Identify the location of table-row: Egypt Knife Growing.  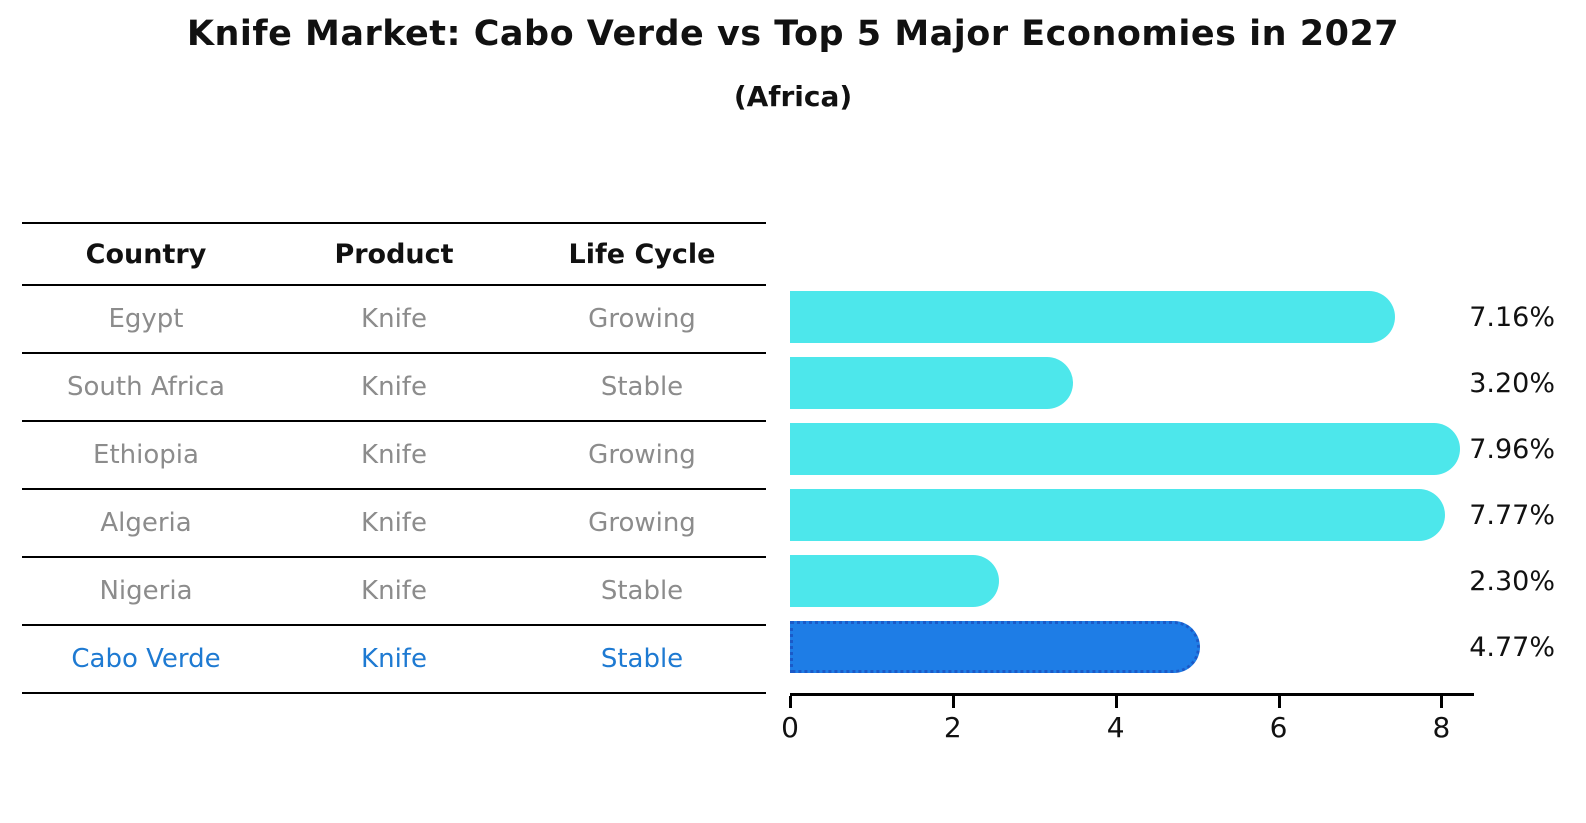
(394, 318).